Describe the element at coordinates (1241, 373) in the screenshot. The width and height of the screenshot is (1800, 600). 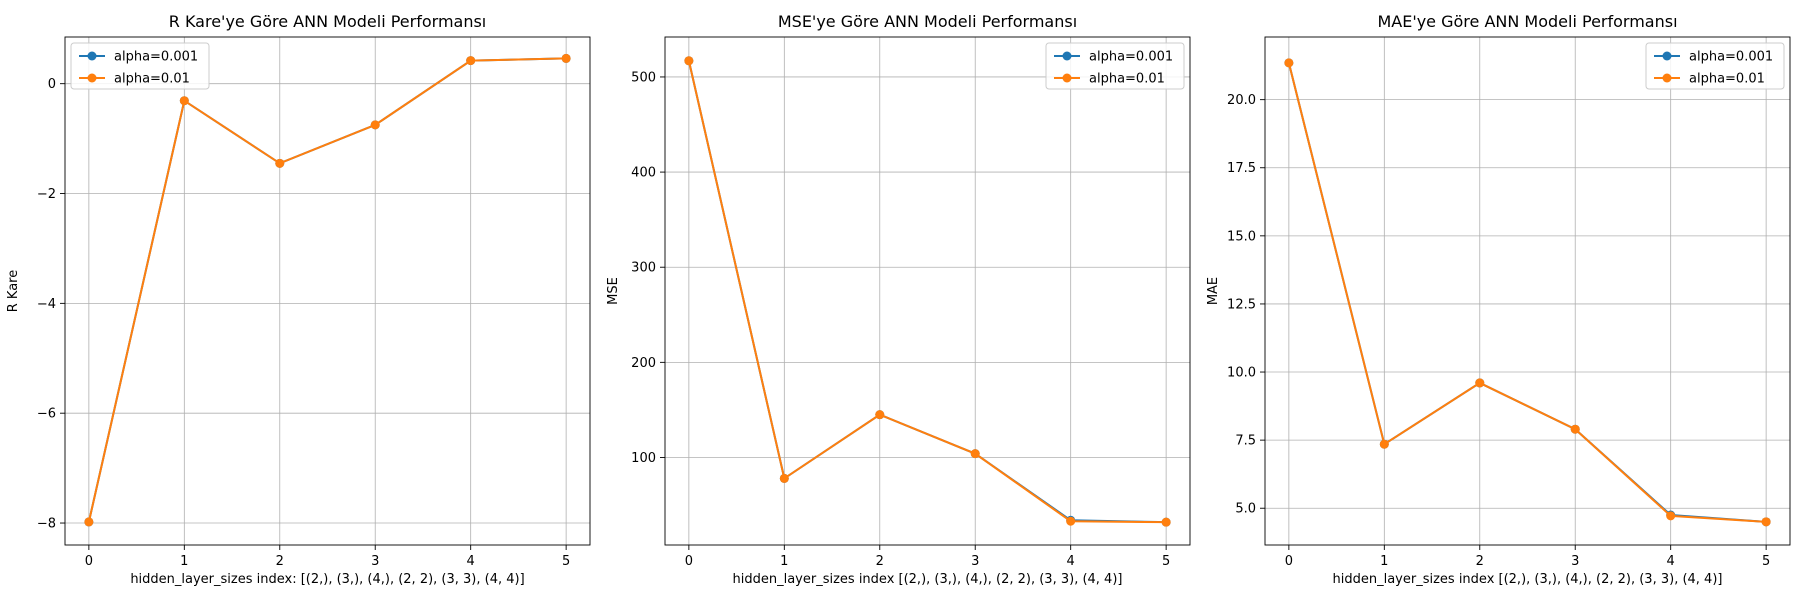
I see `y-tick-label: 10.0` at that location.